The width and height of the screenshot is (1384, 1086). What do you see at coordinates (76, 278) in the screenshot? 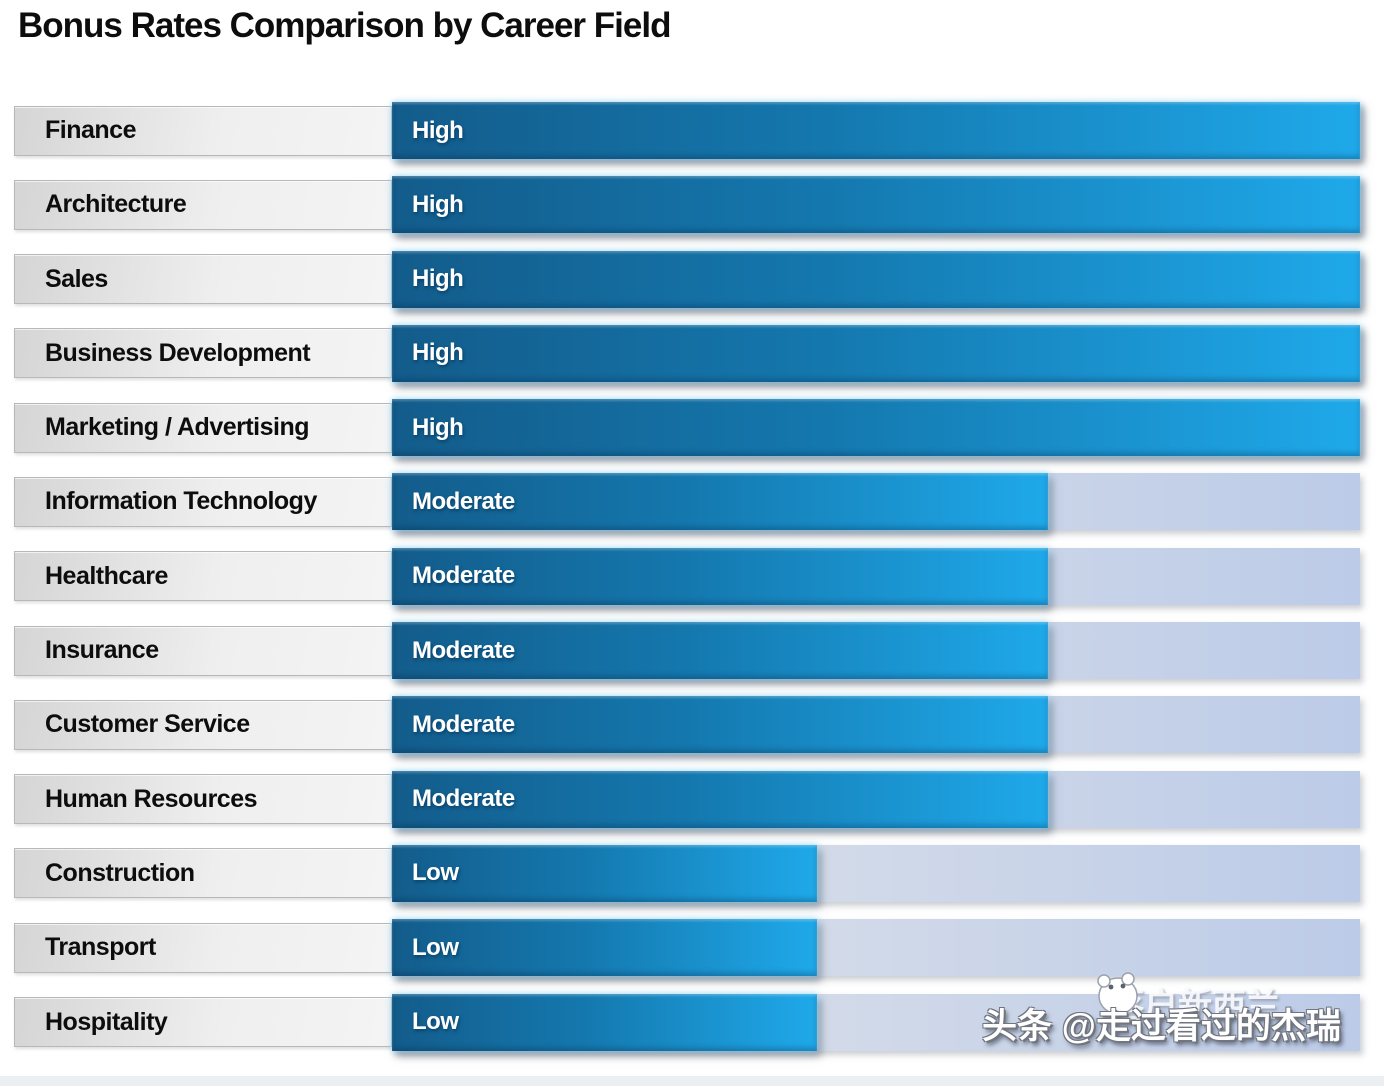
I see `category-label: Sales` at bounding box center [76, 278].